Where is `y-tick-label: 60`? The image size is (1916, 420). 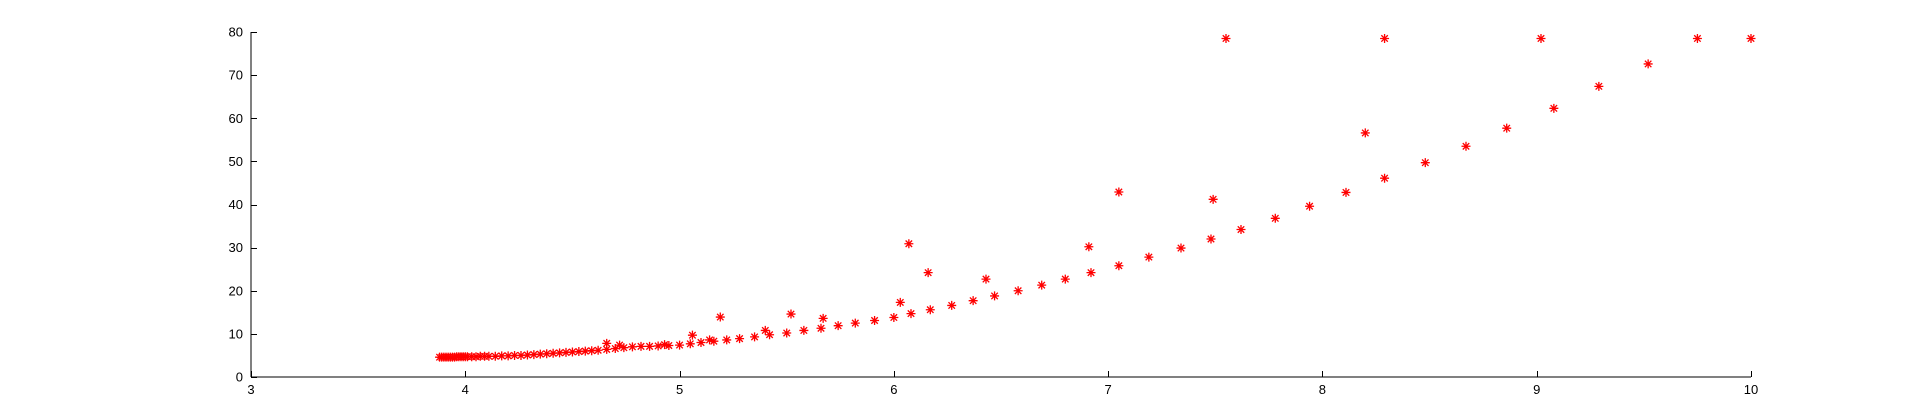
y-tick-label: 60 is located at coordinates (236, 118).